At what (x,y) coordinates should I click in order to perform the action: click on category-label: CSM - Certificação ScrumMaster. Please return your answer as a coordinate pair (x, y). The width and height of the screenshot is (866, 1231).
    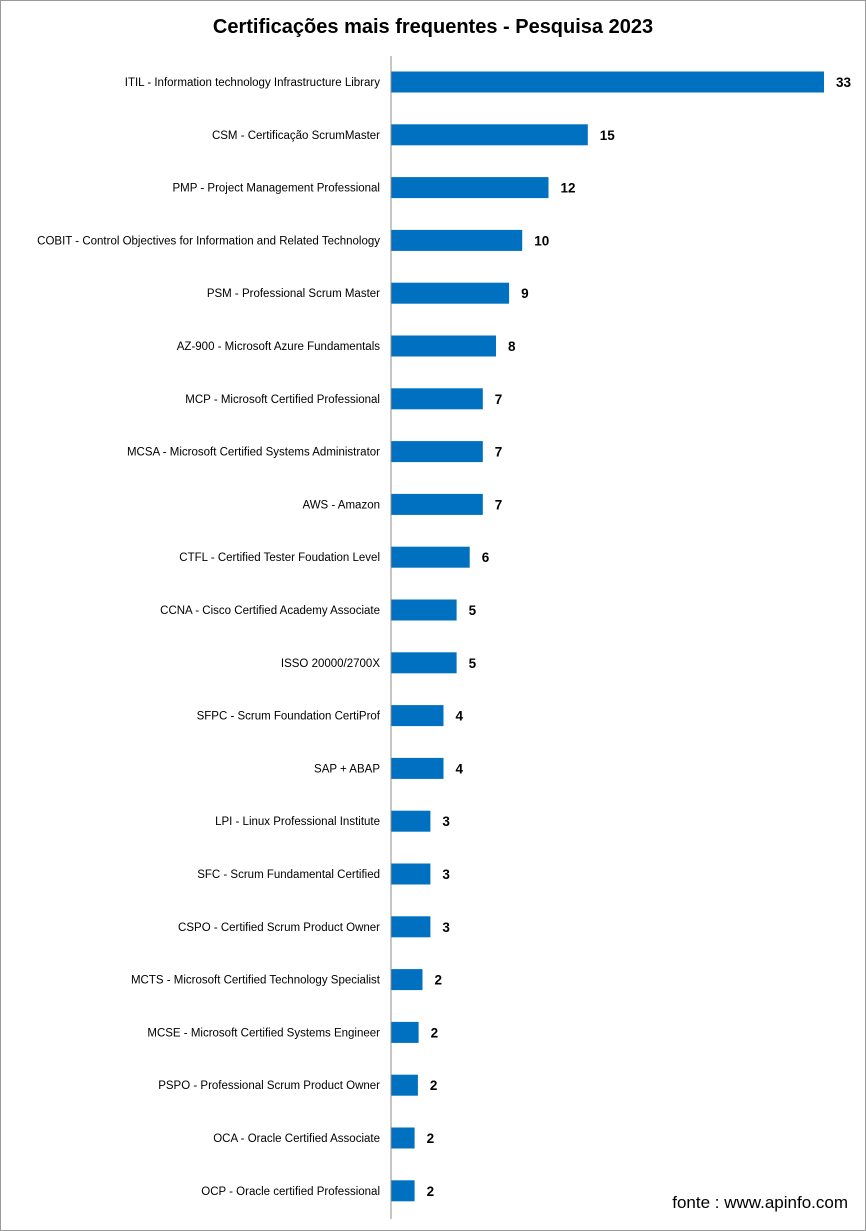
    Looking at the image, I should click on (296, 136).